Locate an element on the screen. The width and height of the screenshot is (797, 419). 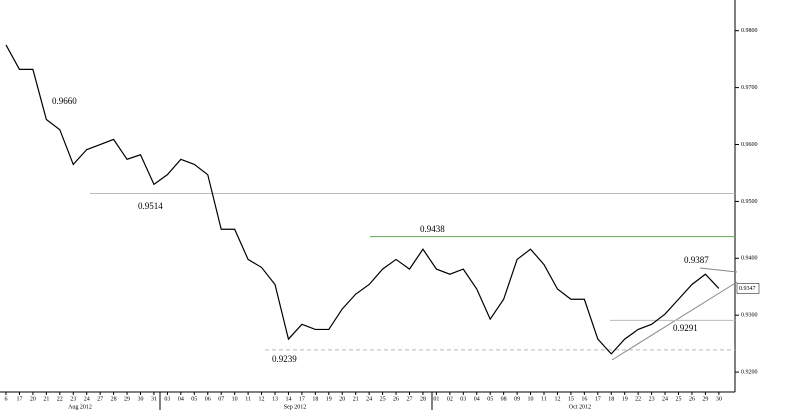
y-tick-label: 0.9800 is located at coordinates (749, 31).